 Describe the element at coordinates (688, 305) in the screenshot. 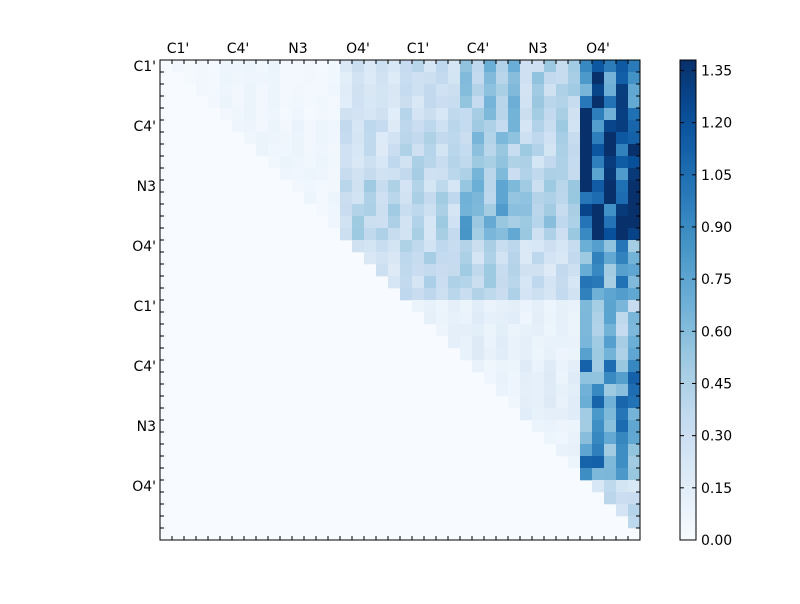

I see `colorbar-ticks` at that location.